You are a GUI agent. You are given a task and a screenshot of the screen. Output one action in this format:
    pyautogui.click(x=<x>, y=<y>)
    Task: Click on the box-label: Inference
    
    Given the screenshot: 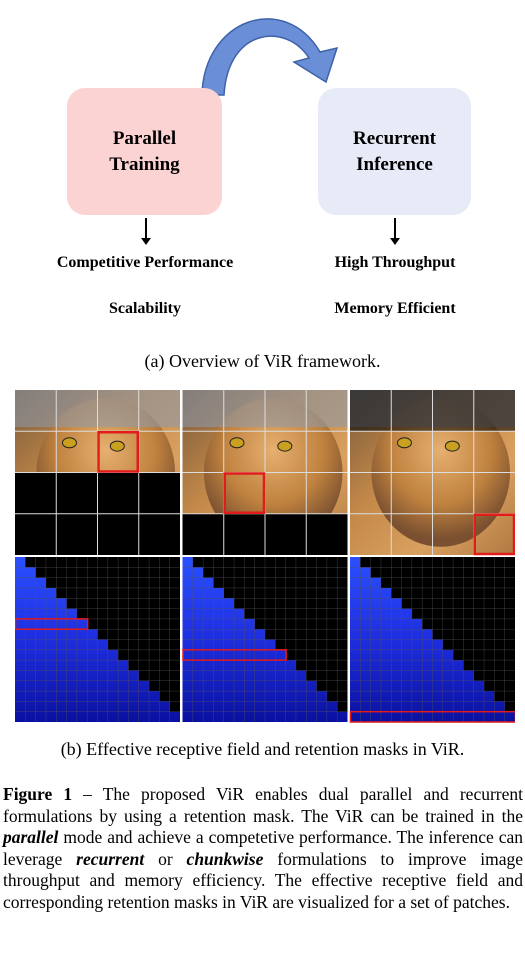 What is the action you would take?
    pyautogui.click(x=394, y=164)
    